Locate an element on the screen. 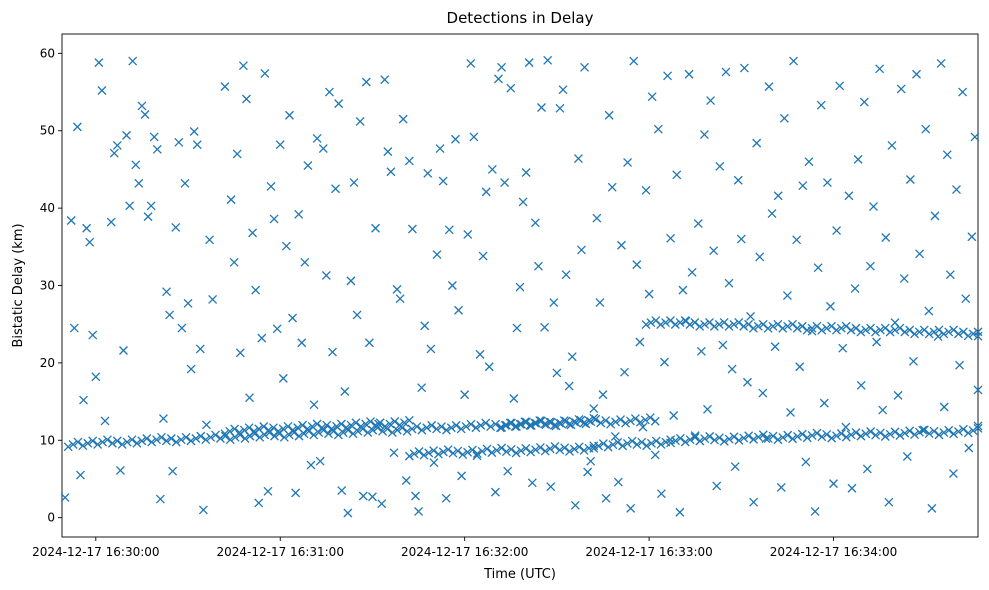 The width and height of the screenshot is (989, 590). y-tick-label: 0 is located at coordinates (51, 518).